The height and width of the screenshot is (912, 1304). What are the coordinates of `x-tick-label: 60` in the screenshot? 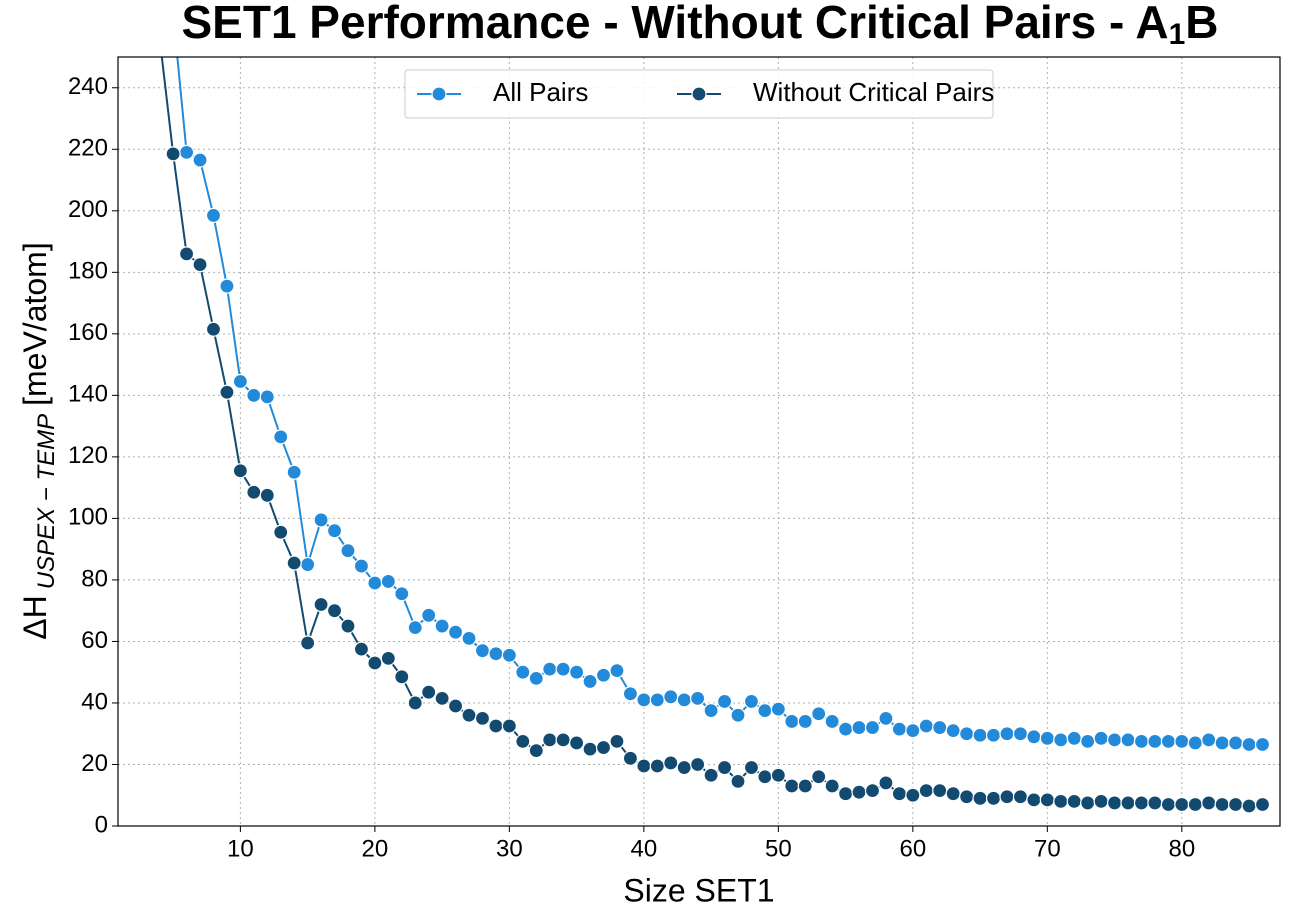 It's located at (912, 848).